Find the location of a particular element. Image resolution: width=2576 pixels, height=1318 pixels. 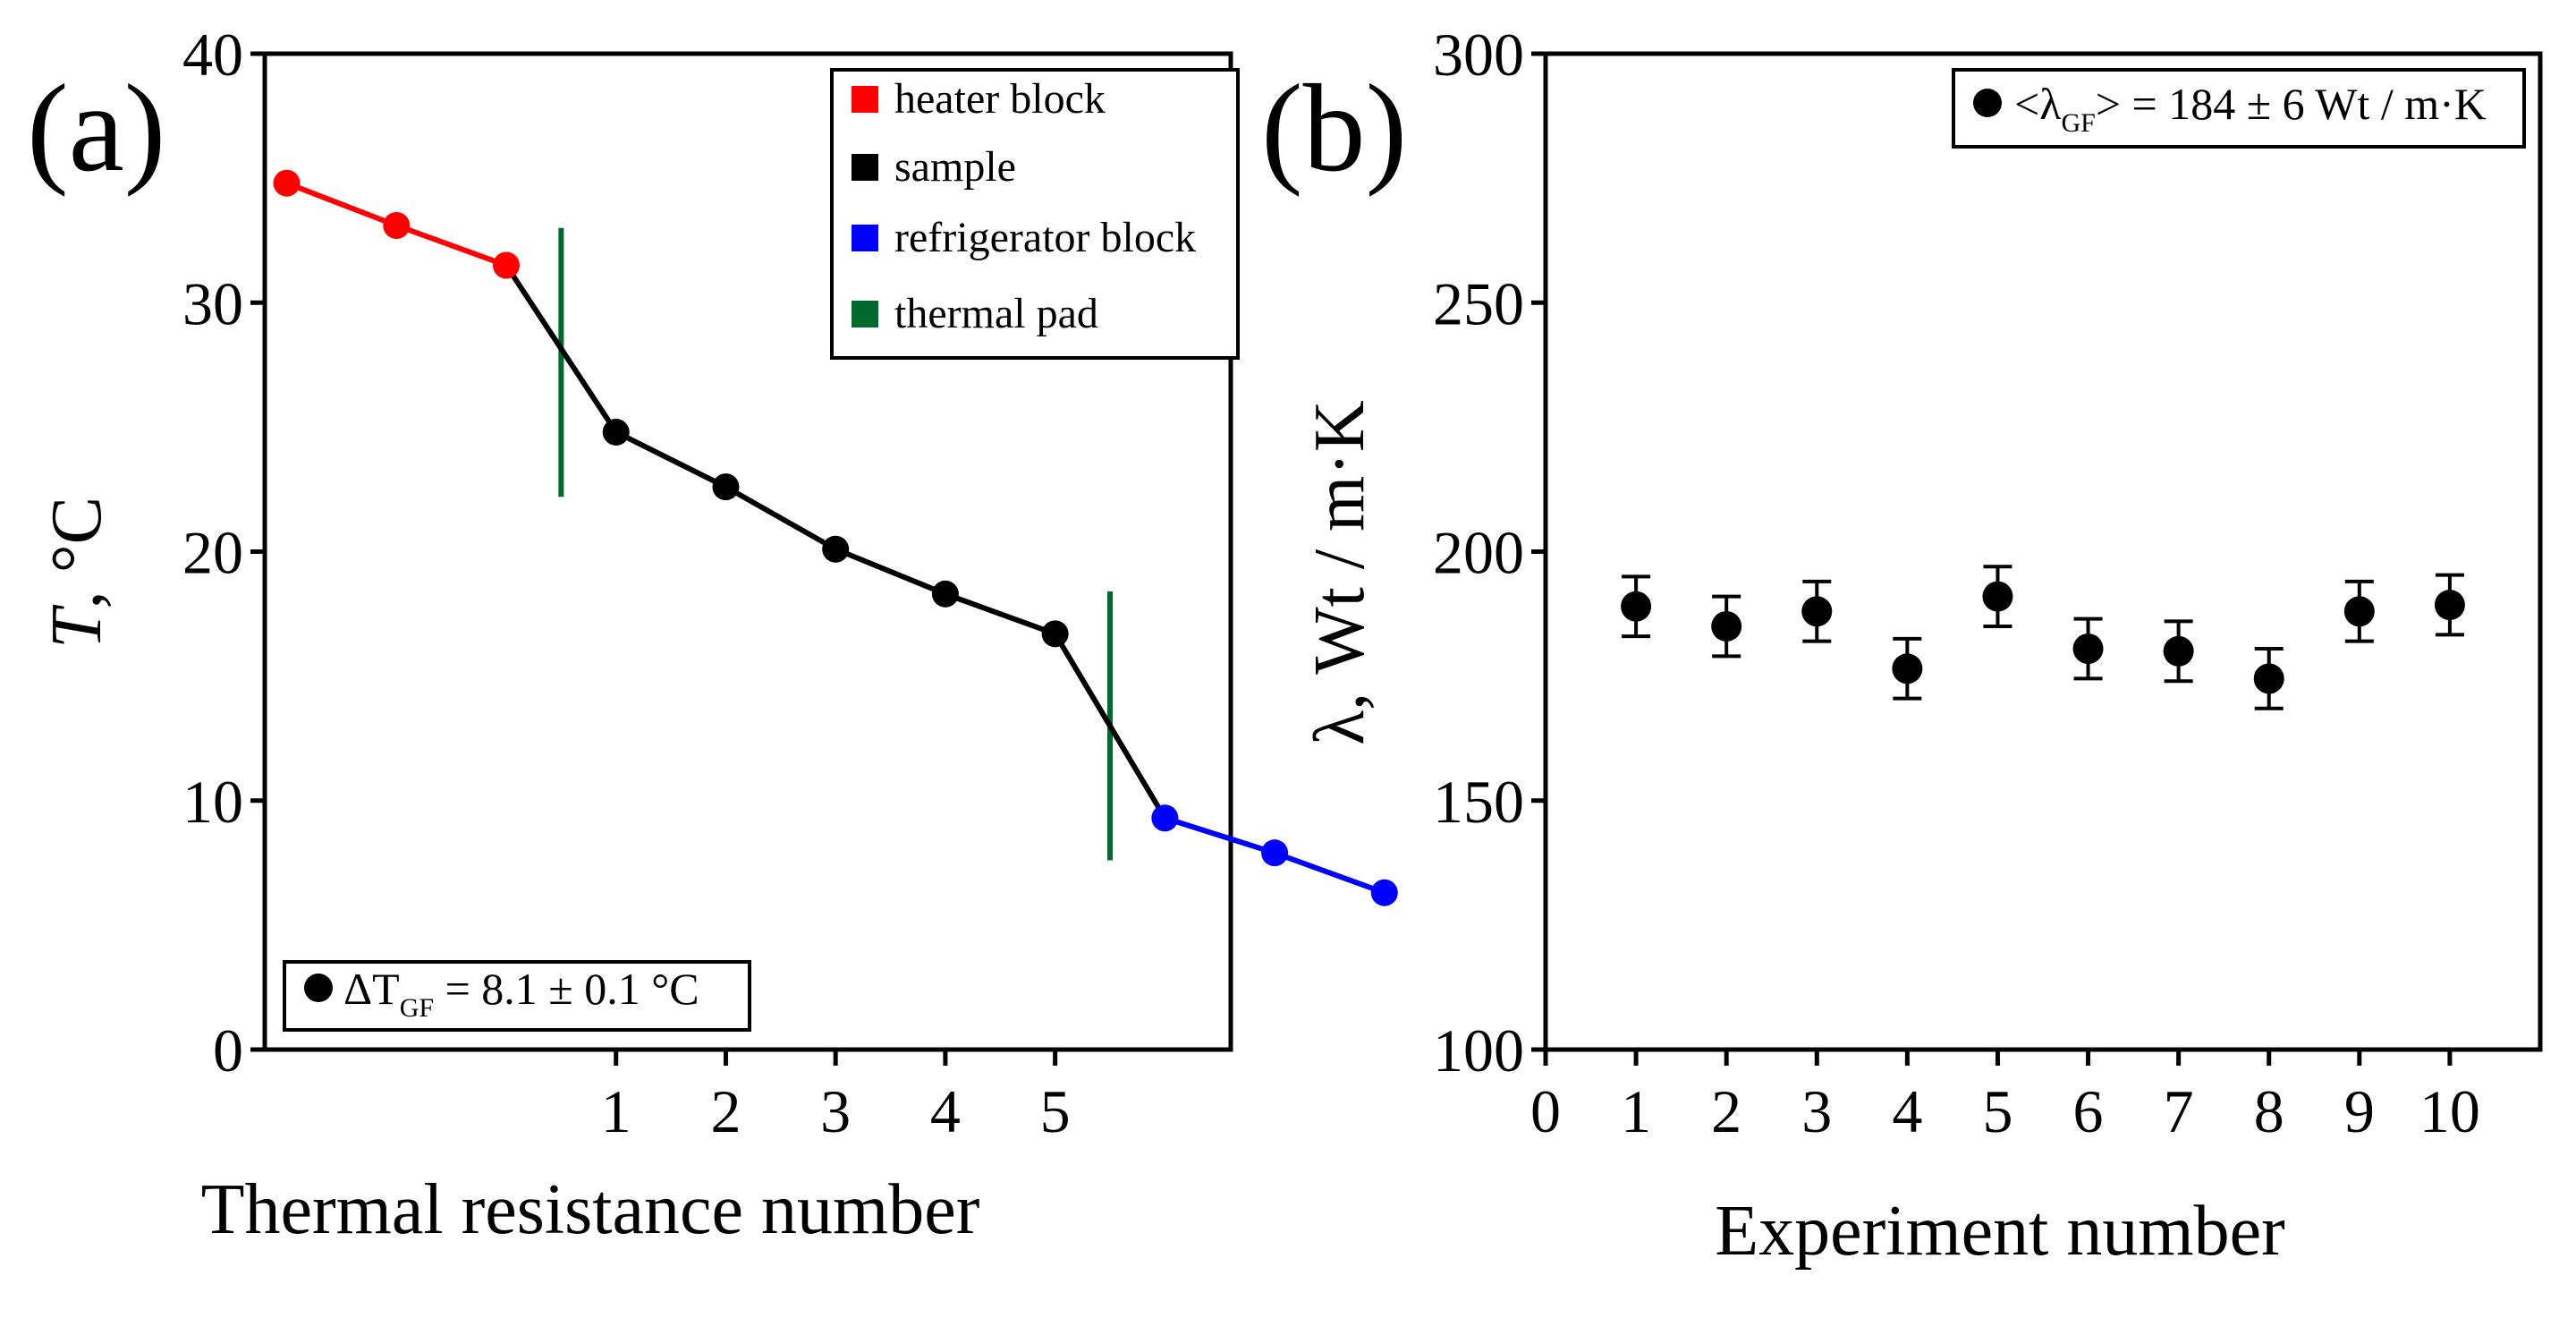

x-tick-label: 9 is located at coordinates (2359, 1111).